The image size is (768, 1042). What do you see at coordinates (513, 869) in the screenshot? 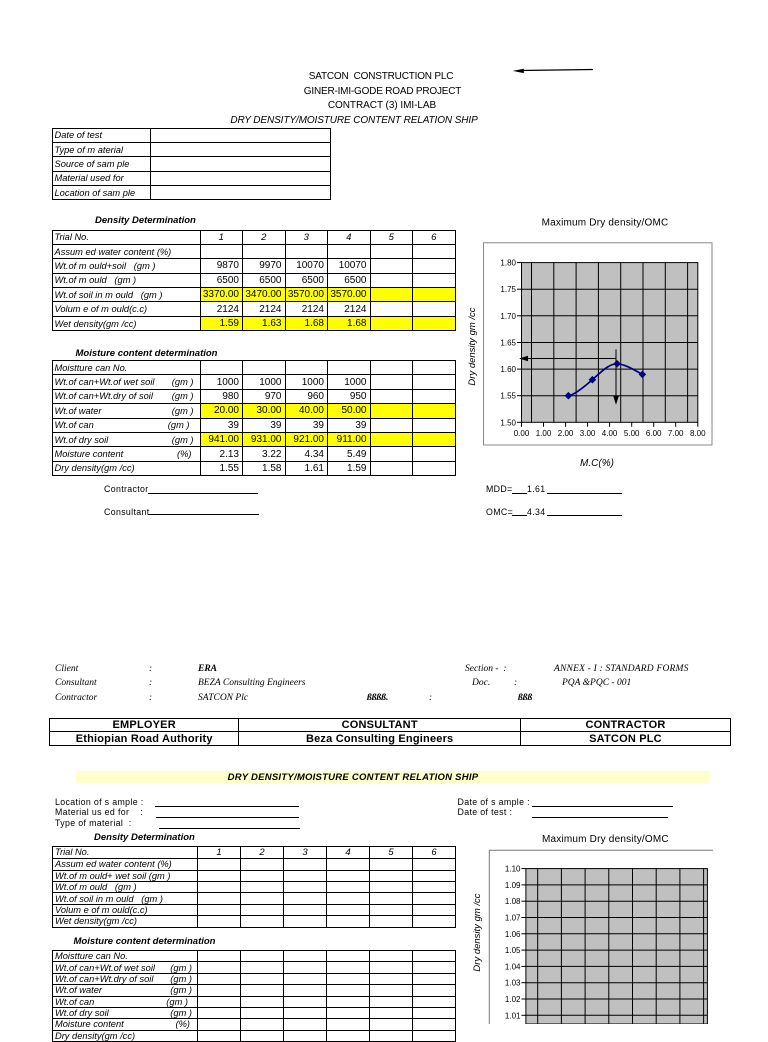
I see `svg-text: 1.10` at bounding box center [513, 869].